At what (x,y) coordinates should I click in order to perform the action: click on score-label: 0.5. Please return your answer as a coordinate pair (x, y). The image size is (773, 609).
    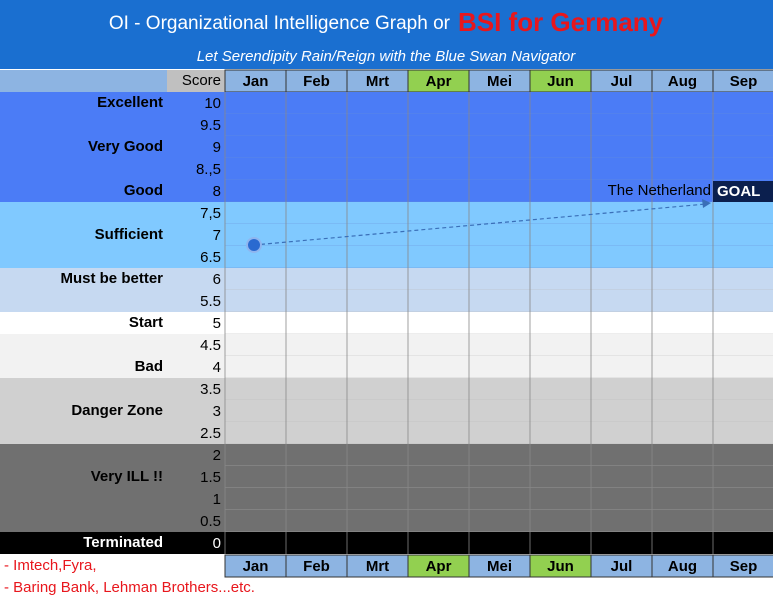
    Looking at the image, I should click on (210, 521).